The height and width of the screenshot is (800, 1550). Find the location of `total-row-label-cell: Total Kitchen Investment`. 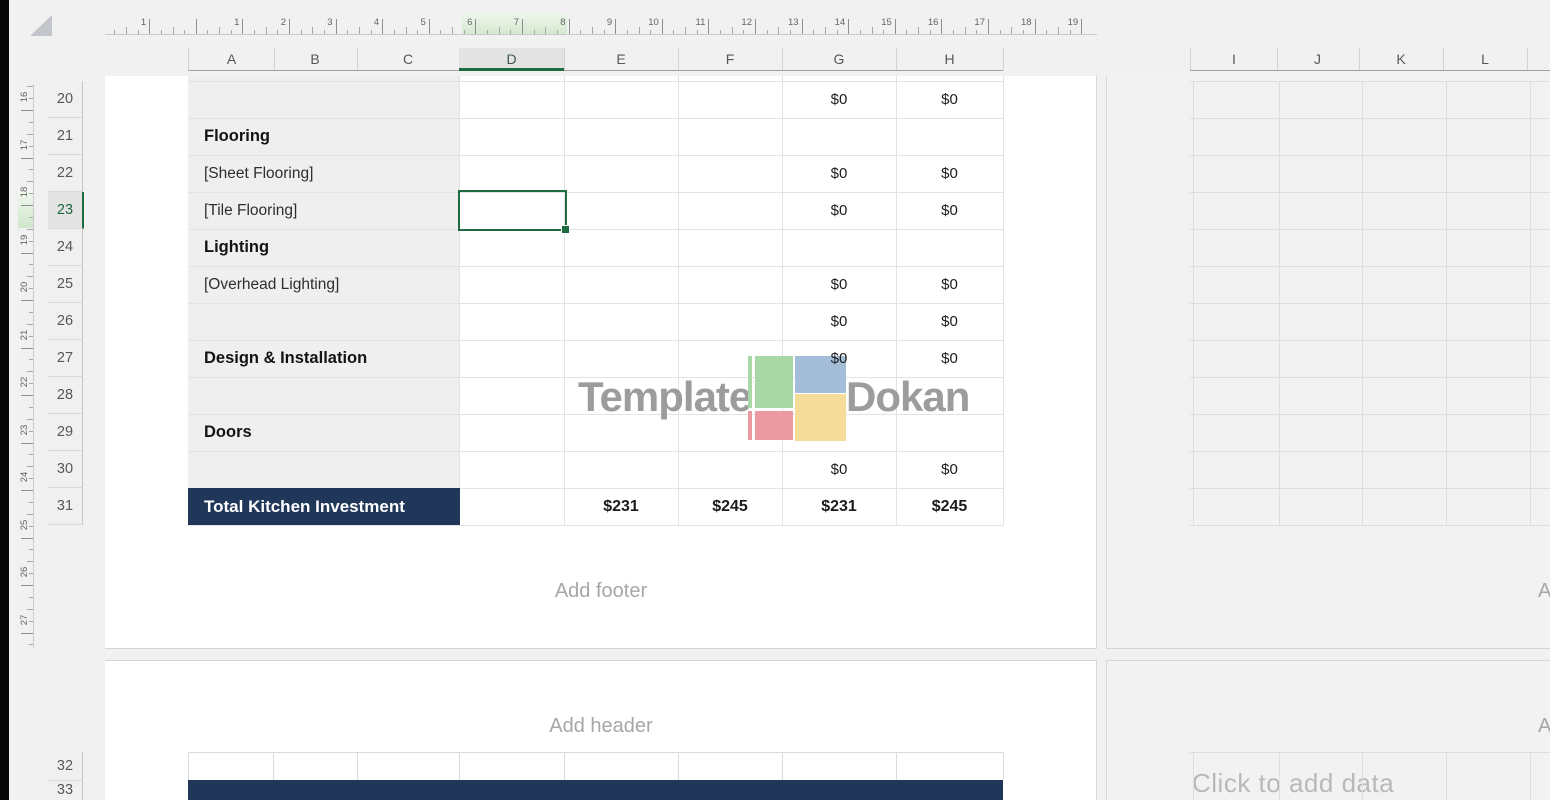

total-row-label-cell: Total Kitchen Investment is located at coordinates (324, 506).